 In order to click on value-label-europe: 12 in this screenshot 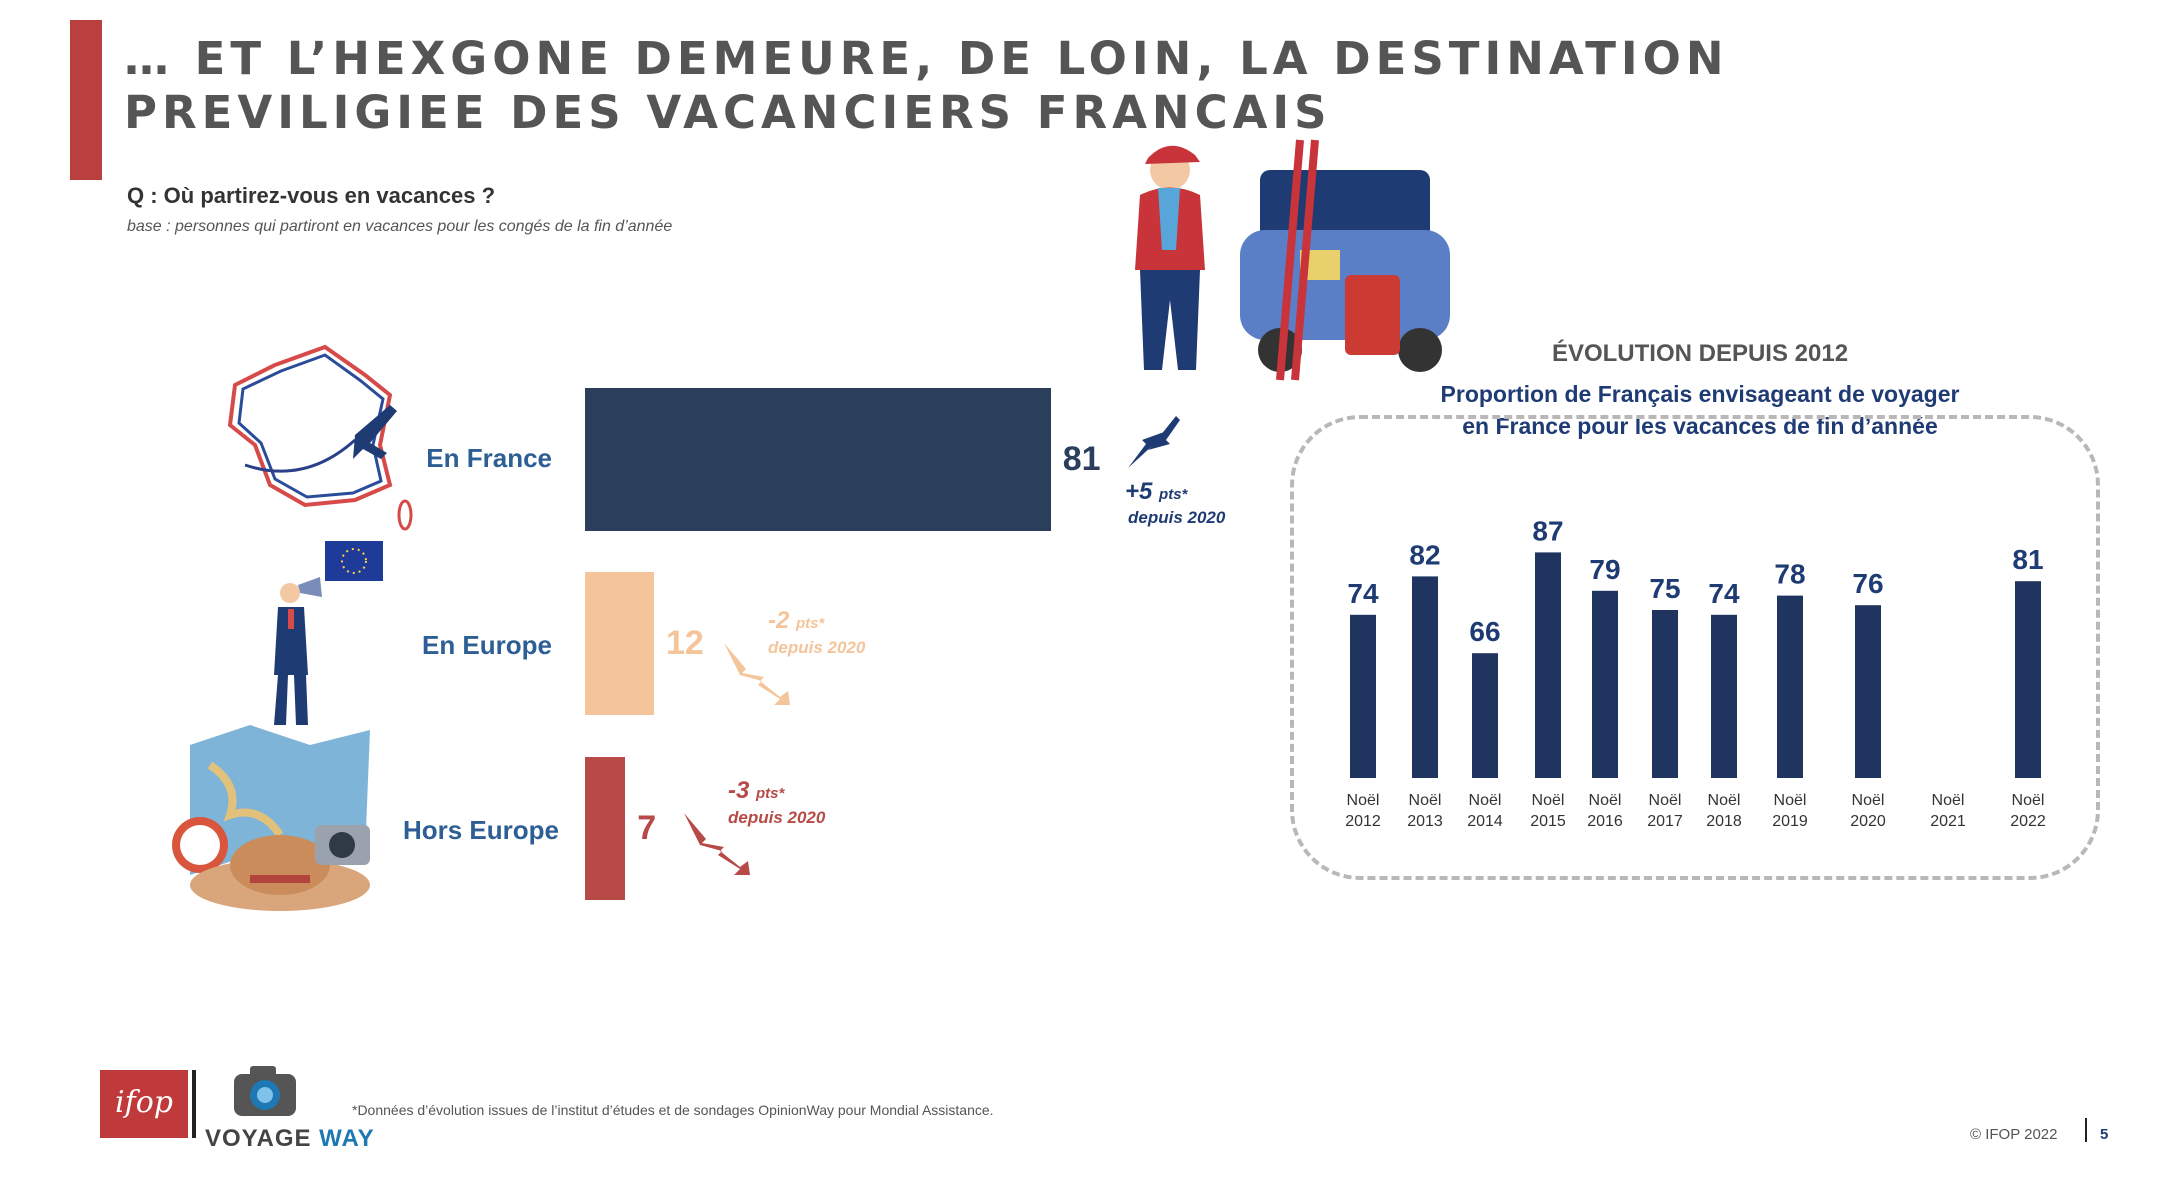, I will do `click(685, 642)`.